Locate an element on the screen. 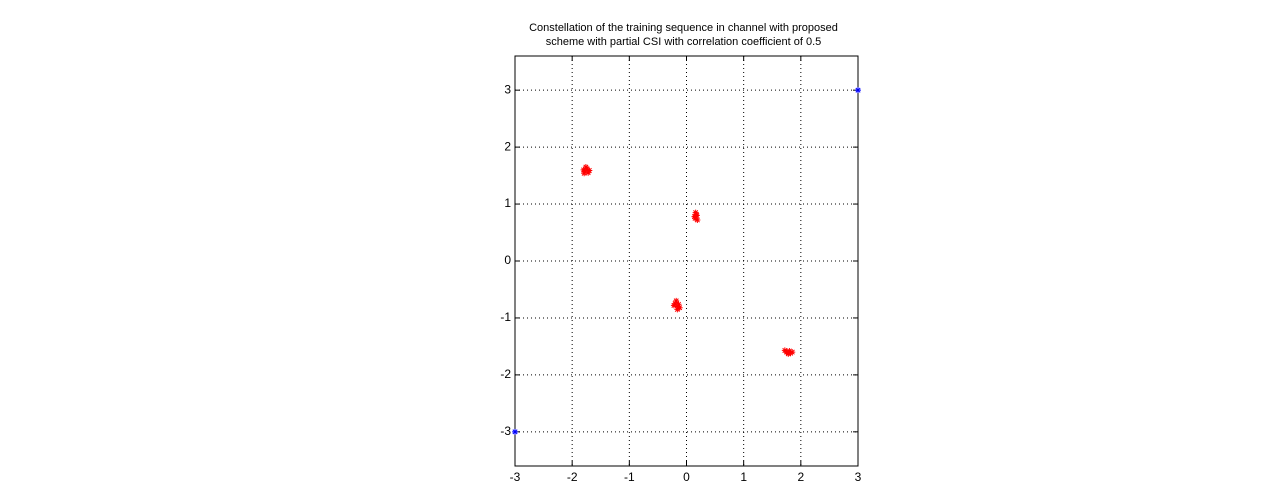 This screenshot has height=501, width=1280. y-tick-label: 3 is located at coordinates (507, 89).